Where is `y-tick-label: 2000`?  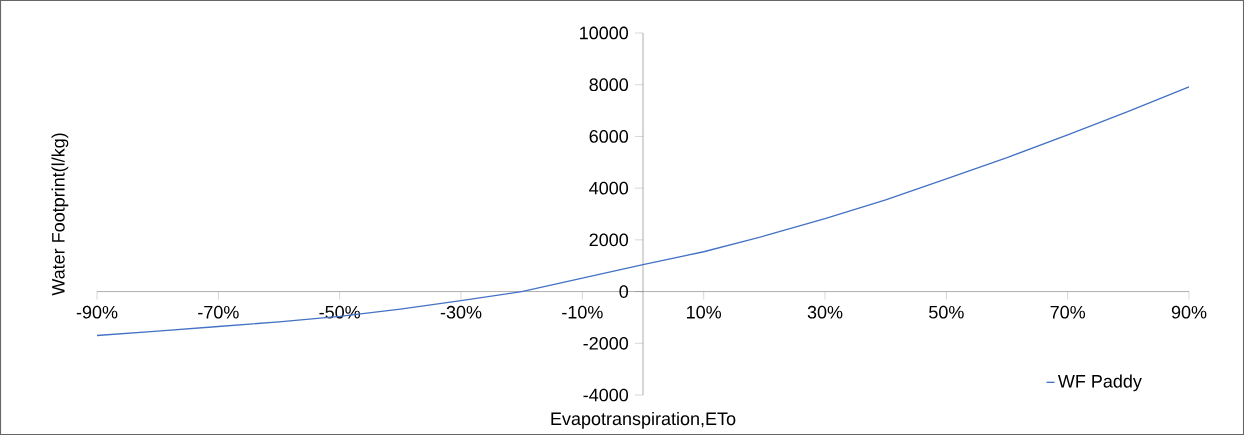
y-tick-label: 2000 is located at coordinates (609, 240).